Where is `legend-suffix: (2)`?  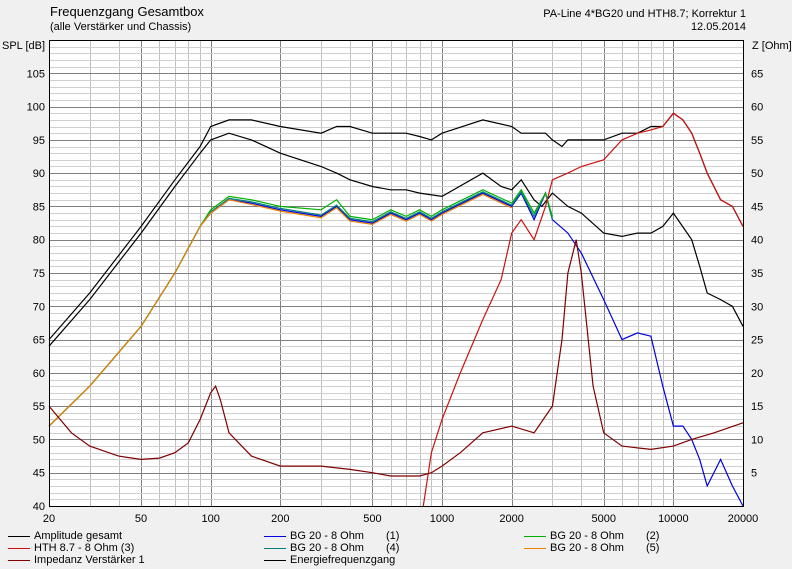
legend-suffix: (2) is located at coordinates (653, 536).